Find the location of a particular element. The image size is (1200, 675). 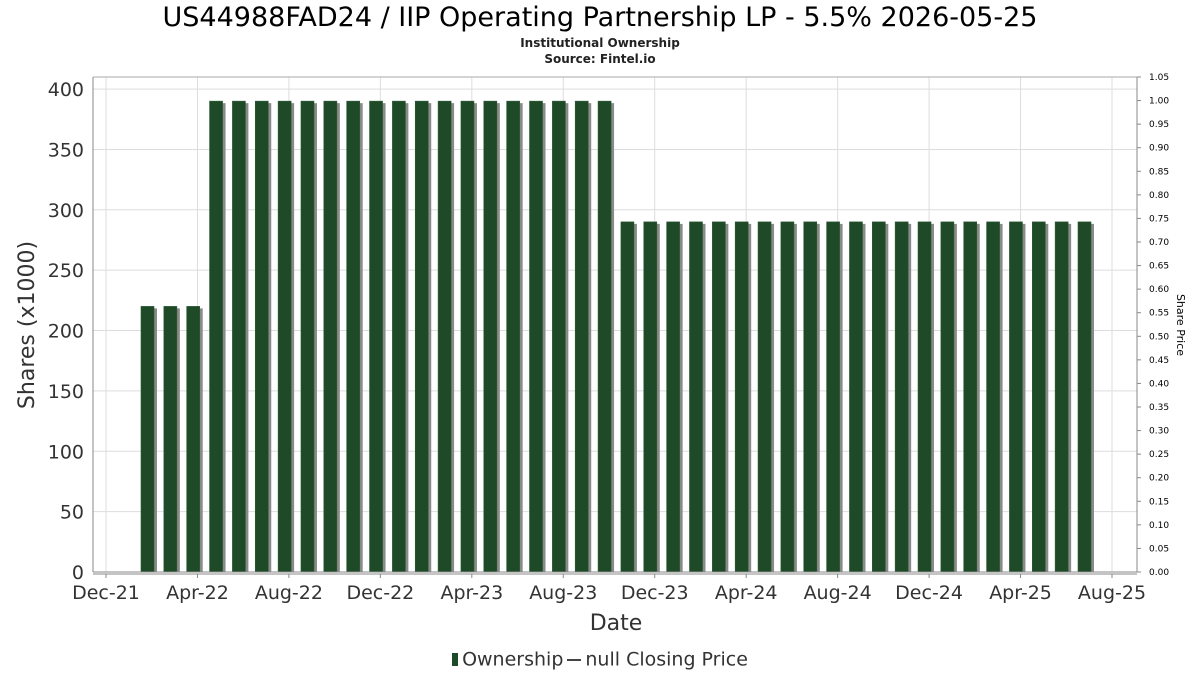

legend-price-label: null Closing Price is located at coordinates (666, 659).